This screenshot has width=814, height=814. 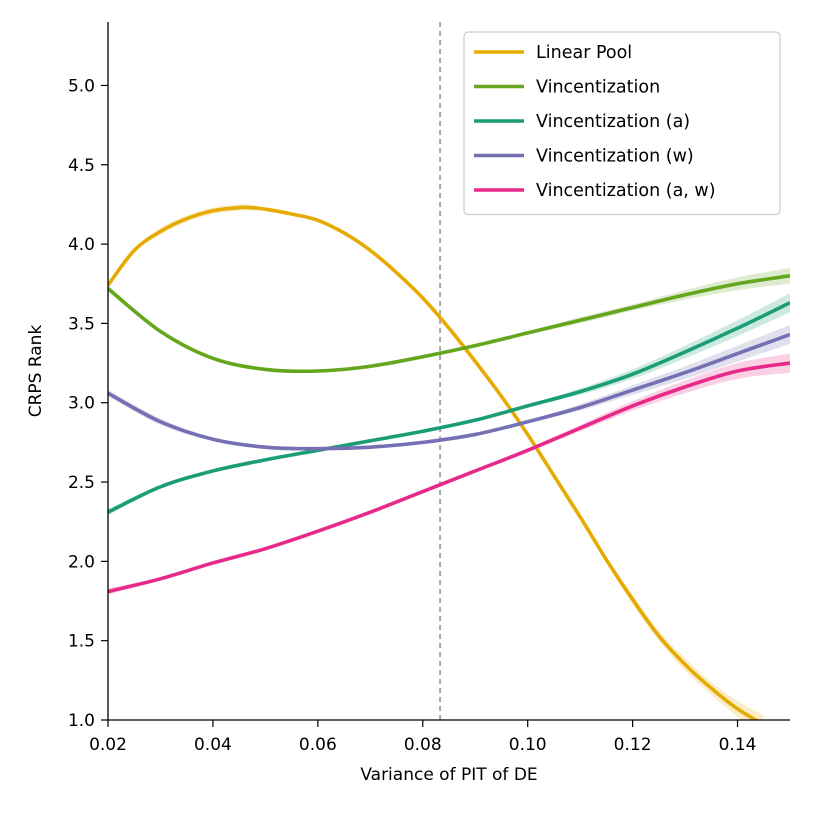 I want to click on x-tick-label: 0.06, so click(x=318, y=745).